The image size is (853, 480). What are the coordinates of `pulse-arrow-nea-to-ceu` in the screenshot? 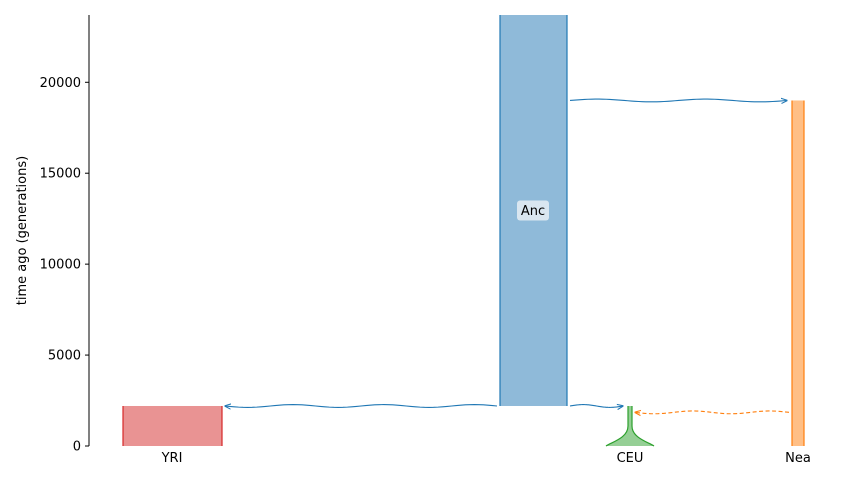 It's located at (712, 412).